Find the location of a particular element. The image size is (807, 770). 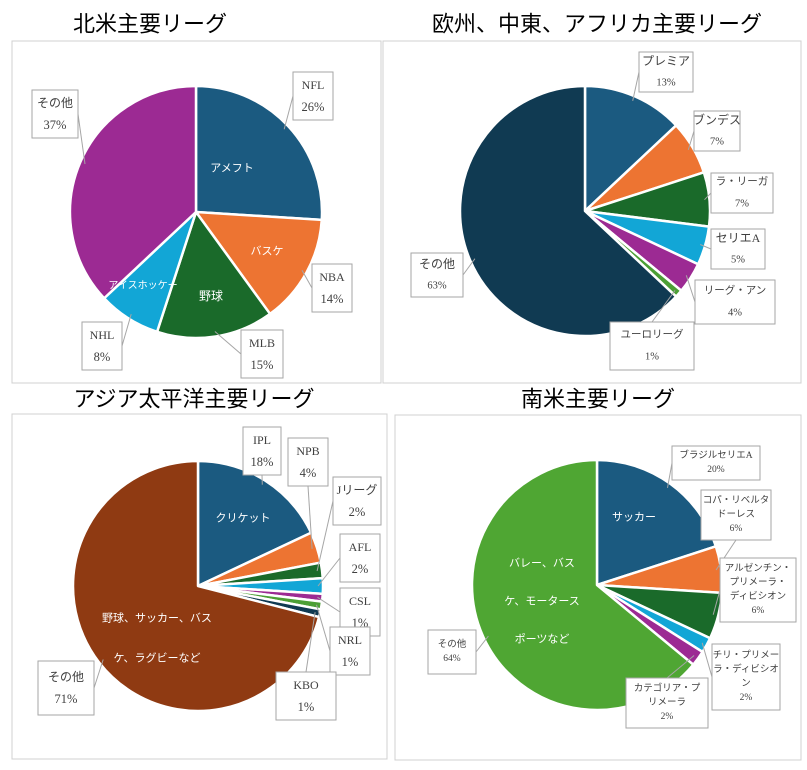

callout-category: ン is located at coordinates (746, 684).